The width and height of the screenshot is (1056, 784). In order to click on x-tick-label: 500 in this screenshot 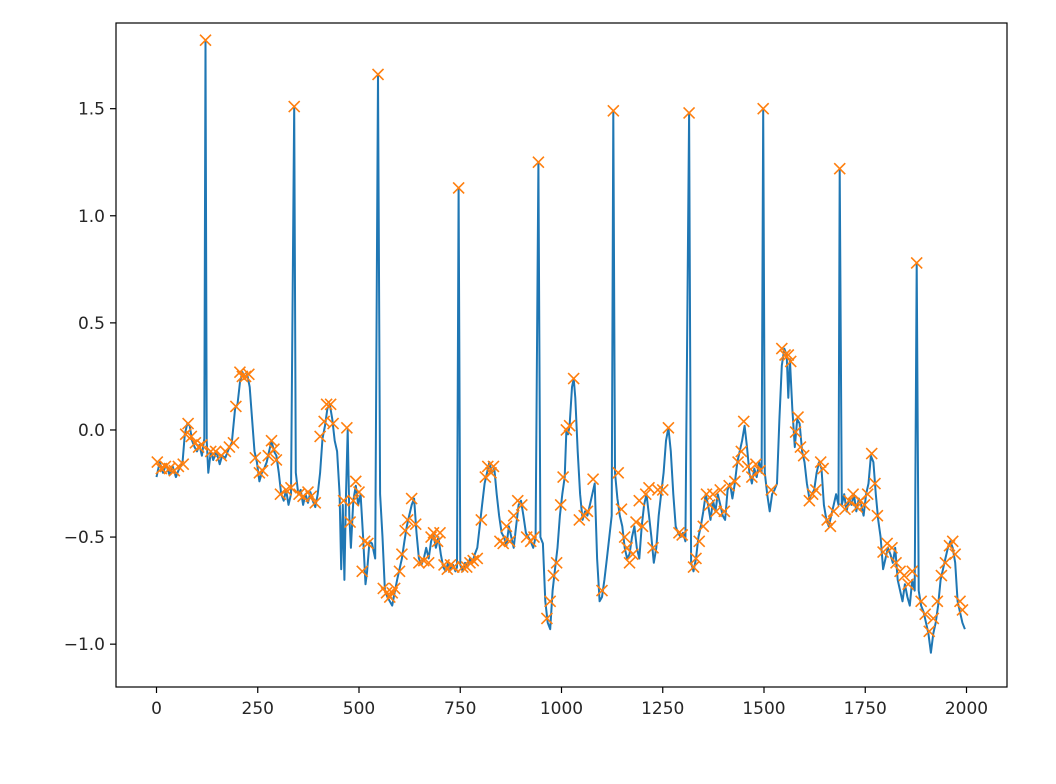, I will do `click(359, 709)`.